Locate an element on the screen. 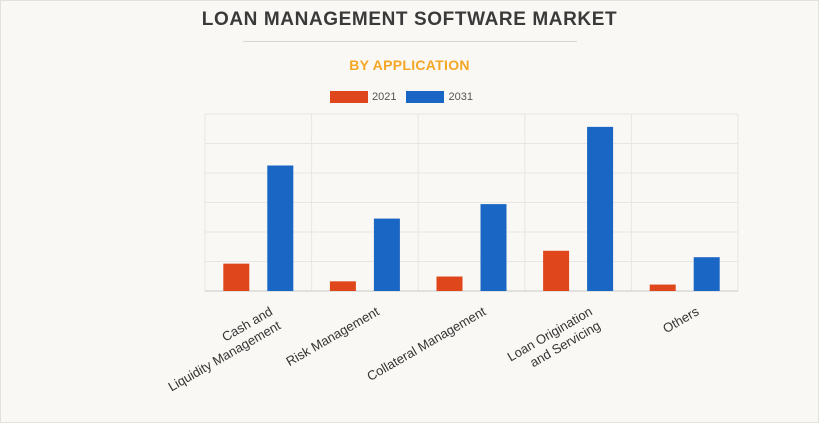 Image resolution: width=819 pixels, height=423 pixels. x-tick-label-line: Collateral Management is located at coordinates (426, 343).